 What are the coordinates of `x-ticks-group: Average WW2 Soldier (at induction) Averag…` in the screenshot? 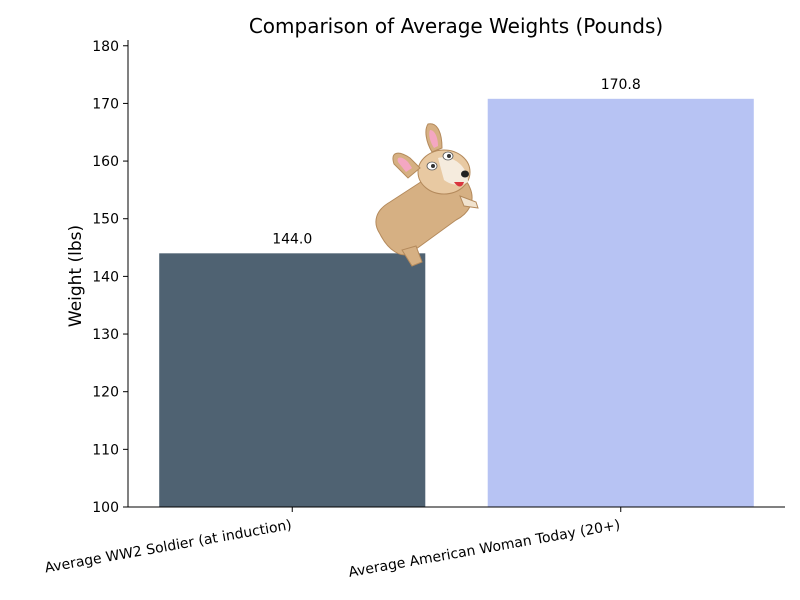 It's located at (332, 544).